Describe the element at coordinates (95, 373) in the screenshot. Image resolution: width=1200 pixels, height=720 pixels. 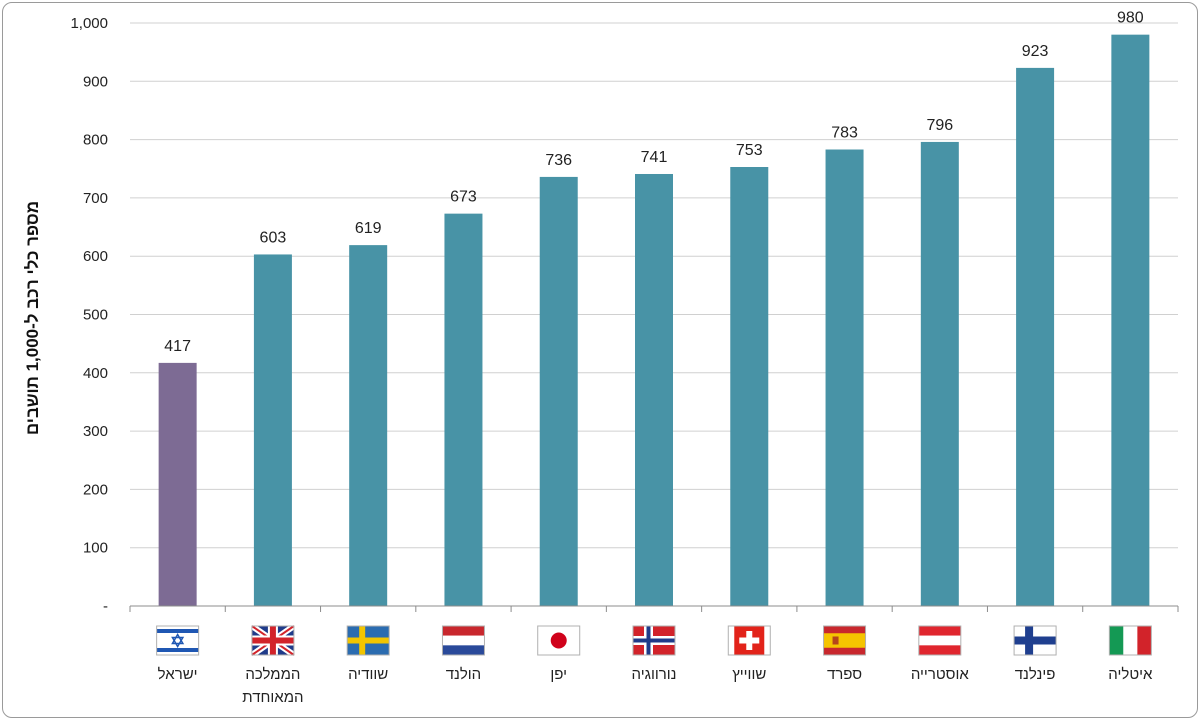
I see `y-tick-label: 400` at that location.